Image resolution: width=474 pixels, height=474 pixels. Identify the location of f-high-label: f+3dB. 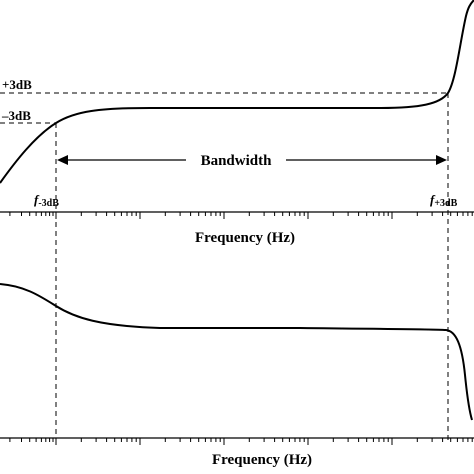
(444, 200).